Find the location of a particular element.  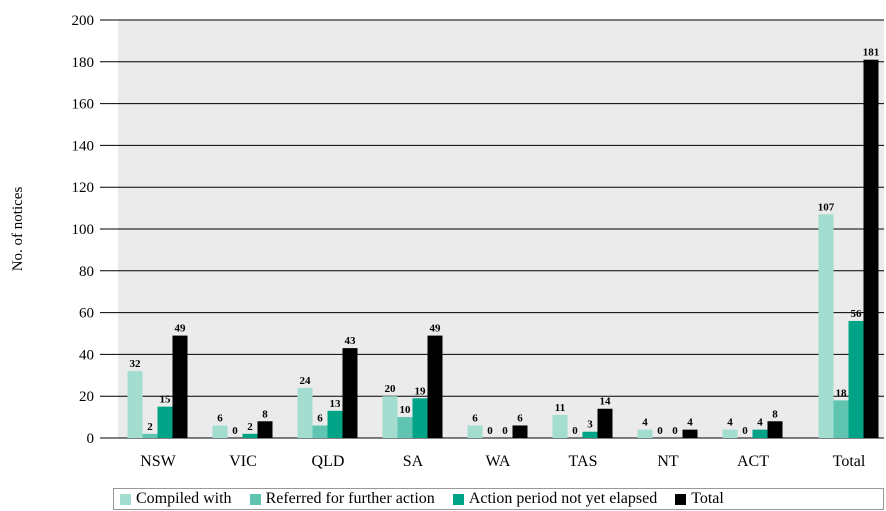

data-label: 24 is located at coordinates (306, 381).